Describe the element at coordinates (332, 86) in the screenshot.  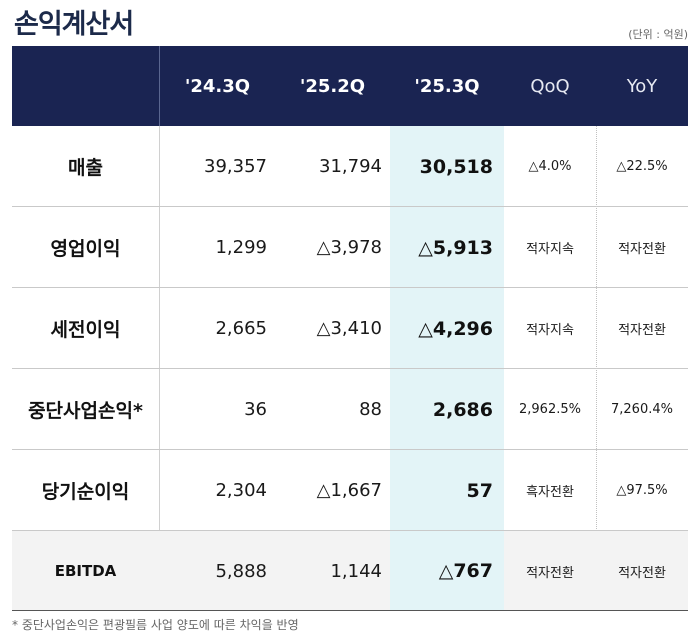
I see `column-header-25-2q: '25.2Q` at that location.